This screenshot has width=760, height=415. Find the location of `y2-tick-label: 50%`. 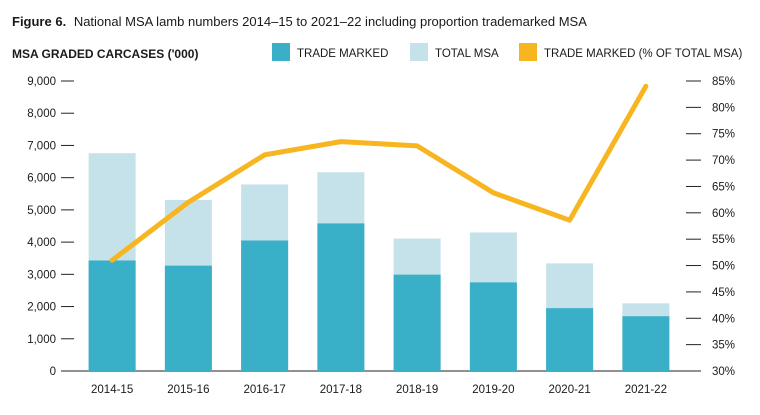

y2-tick-label: 50% is located at coordinates (723, 267).